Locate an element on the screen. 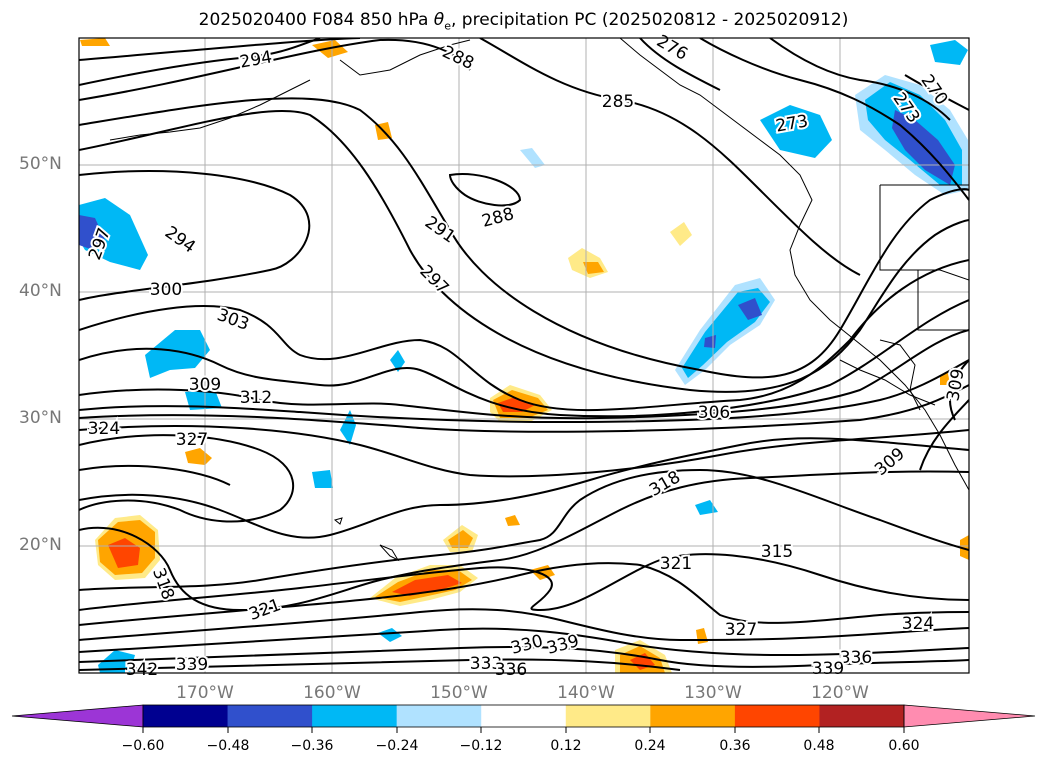 The height and width of the screenshot is (767, 1047). colorbar-extend-high is located at coordinates (969, 716).